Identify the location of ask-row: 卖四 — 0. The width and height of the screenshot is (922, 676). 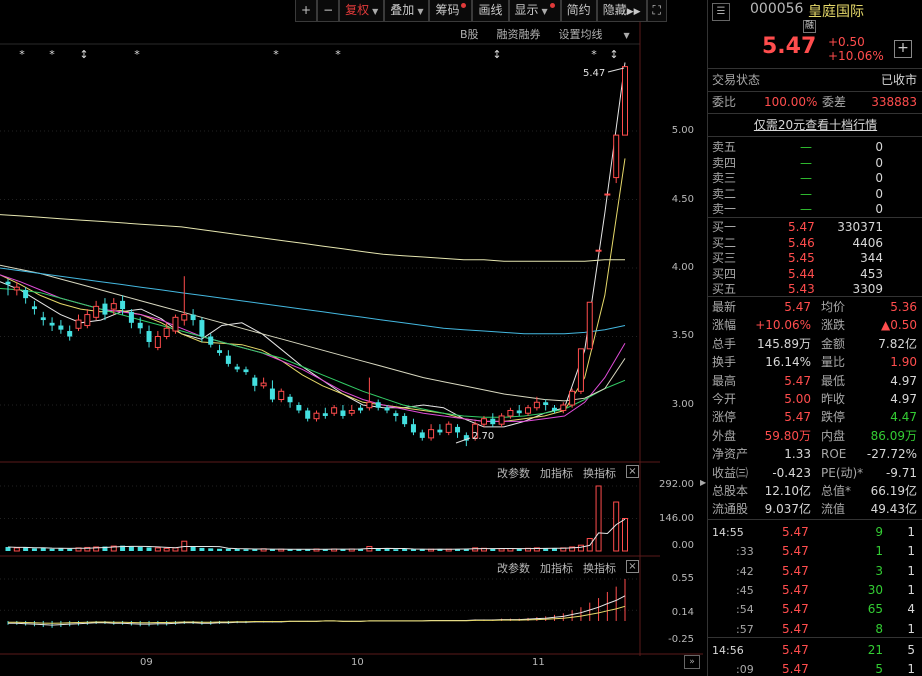
(815, 163).